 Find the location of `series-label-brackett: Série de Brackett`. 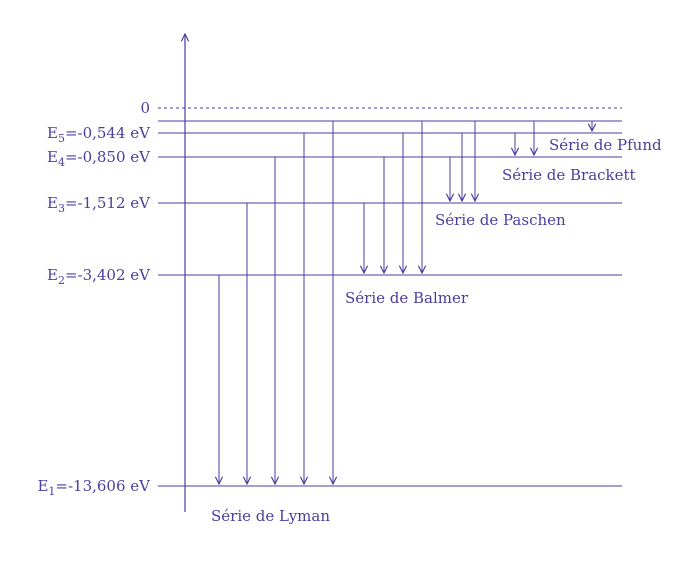

series-label-brackett: Série de Brackett is located at coordinates (569, 175).